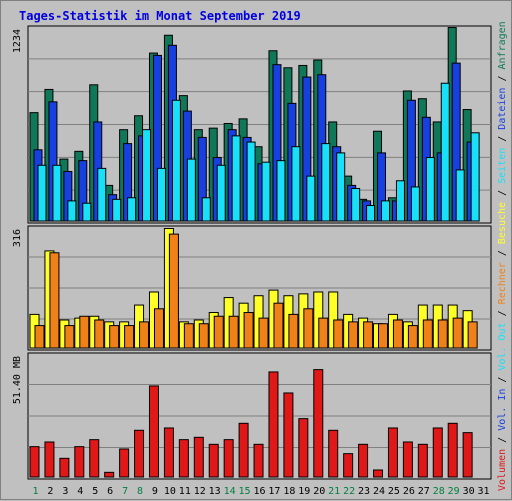 Image resolution: width=512 pixels, height=501 pixels. I want to click on x-tick-day-4: 4, so click(80, 491).